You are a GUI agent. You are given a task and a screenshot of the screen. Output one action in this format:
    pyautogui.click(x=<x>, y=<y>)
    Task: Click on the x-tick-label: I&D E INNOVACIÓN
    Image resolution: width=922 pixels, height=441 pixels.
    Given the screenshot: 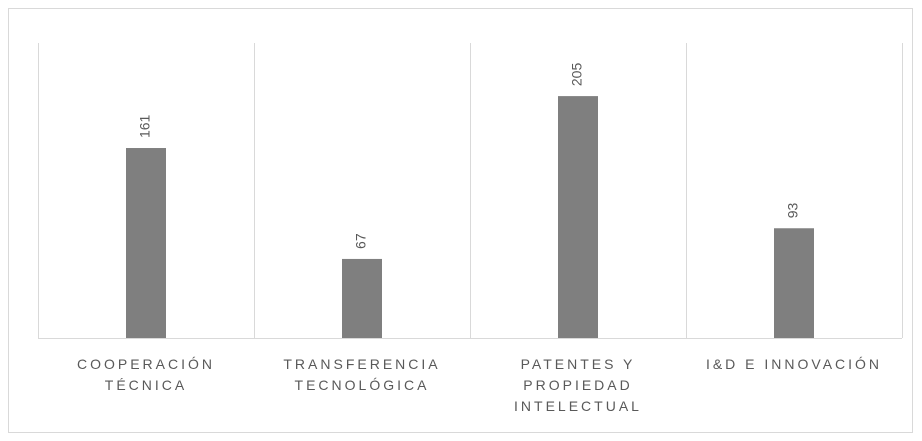 What is the action you would take?
    pyautogui.click(x=794, y=364)
    